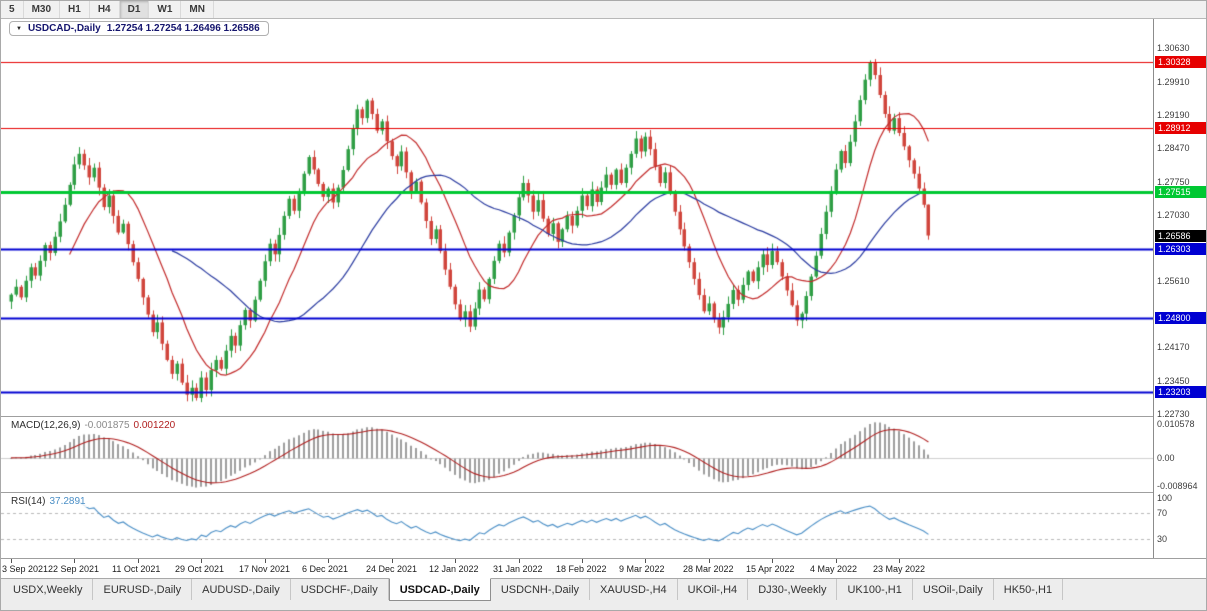  Describe the element at coordinates (48, 589) in the screenshot. I see `symbol-tab-usdx-weekly: USDX,Weekly` at that location.